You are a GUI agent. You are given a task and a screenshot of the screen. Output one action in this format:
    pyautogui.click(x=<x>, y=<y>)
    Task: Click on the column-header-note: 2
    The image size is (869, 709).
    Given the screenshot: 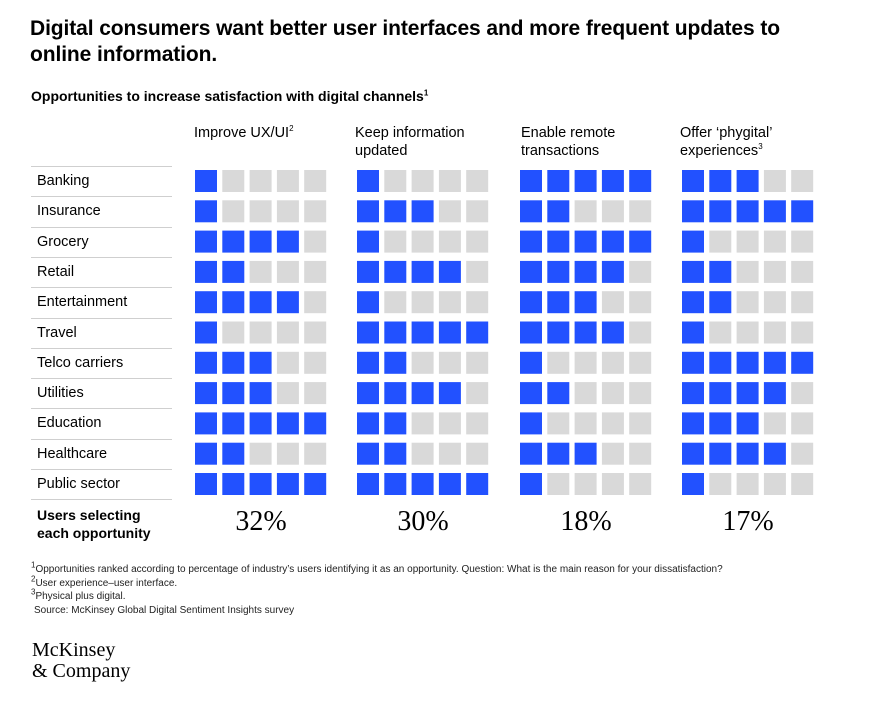 What is the action you would take?
    pyautogui.click(x=291, y=129)
    